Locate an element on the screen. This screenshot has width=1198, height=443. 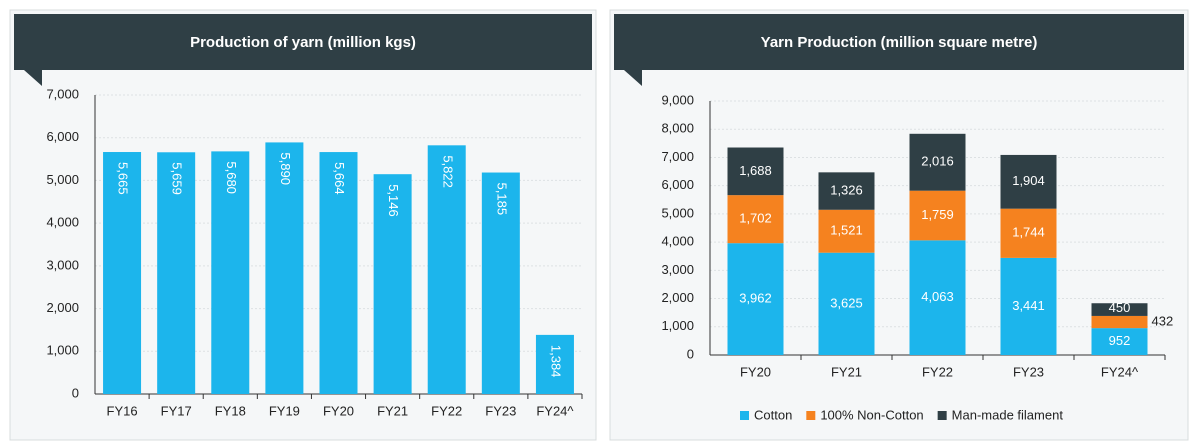
data-label: 5,890 is located at coordinates (285, 168).